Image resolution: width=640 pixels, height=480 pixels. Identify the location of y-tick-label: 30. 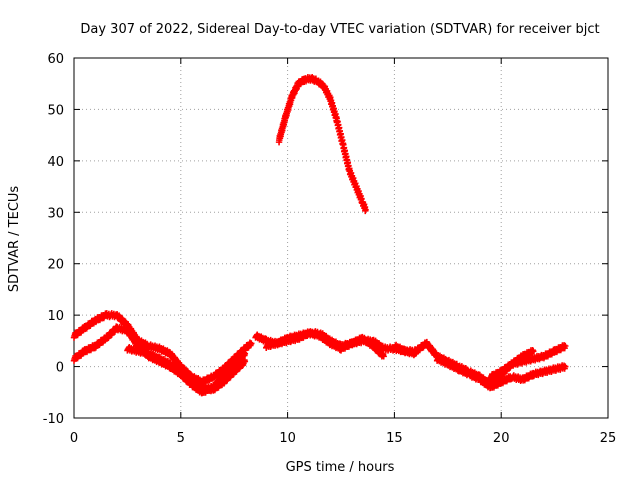
(55, 213).